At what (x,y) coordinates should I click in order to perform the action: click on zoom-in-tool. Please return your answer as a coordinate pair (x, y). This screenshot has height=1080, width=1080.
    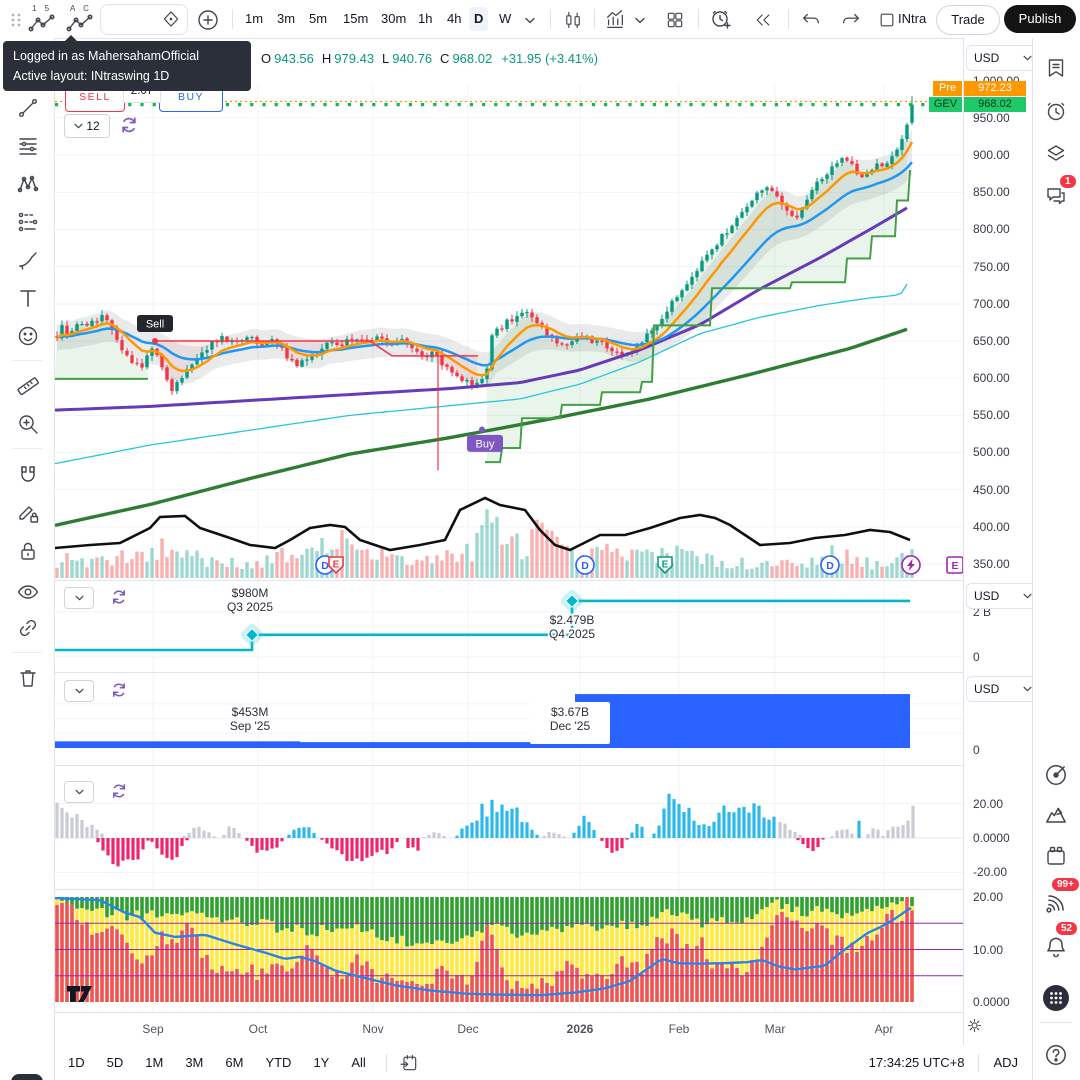
    Looking at the image, I should click on (28, 424).